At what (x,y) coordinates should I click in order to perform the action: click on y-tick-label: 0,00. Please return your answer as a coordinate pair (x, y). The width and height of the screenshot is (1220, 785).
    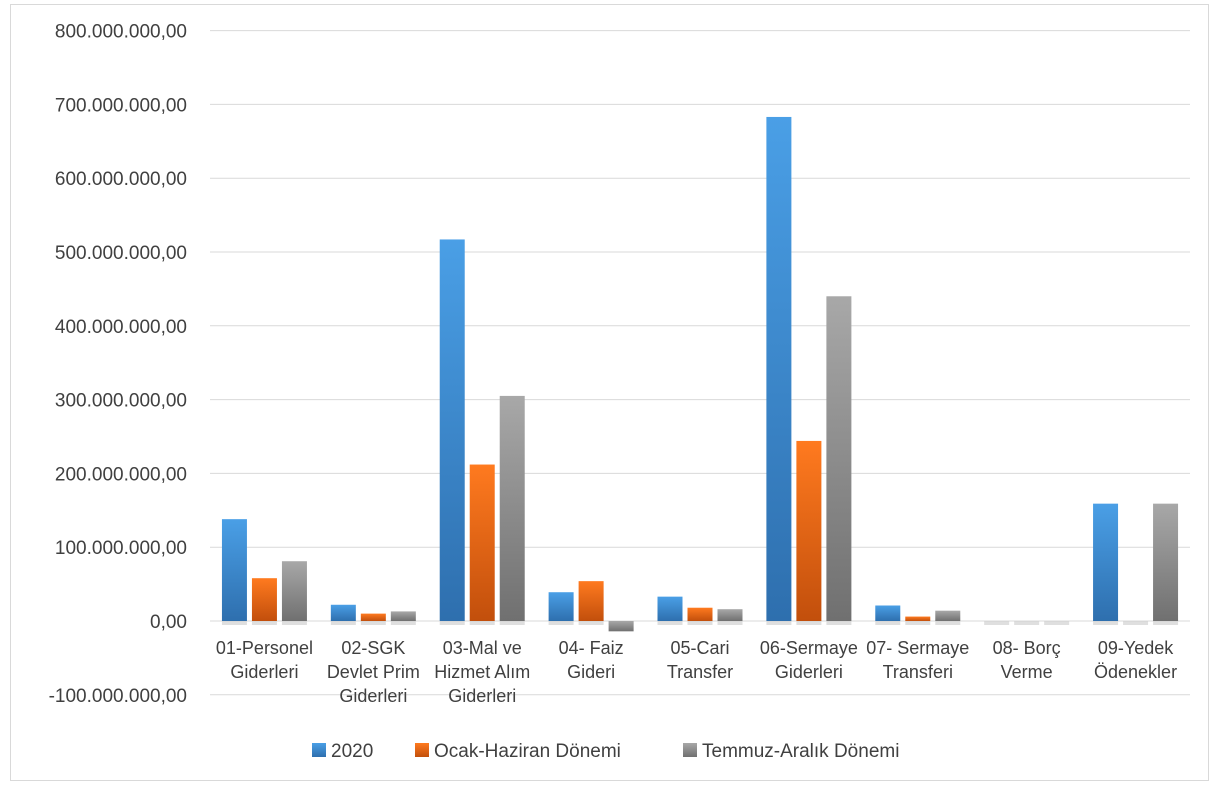
    Looking at the image, I should click on (168, 622).